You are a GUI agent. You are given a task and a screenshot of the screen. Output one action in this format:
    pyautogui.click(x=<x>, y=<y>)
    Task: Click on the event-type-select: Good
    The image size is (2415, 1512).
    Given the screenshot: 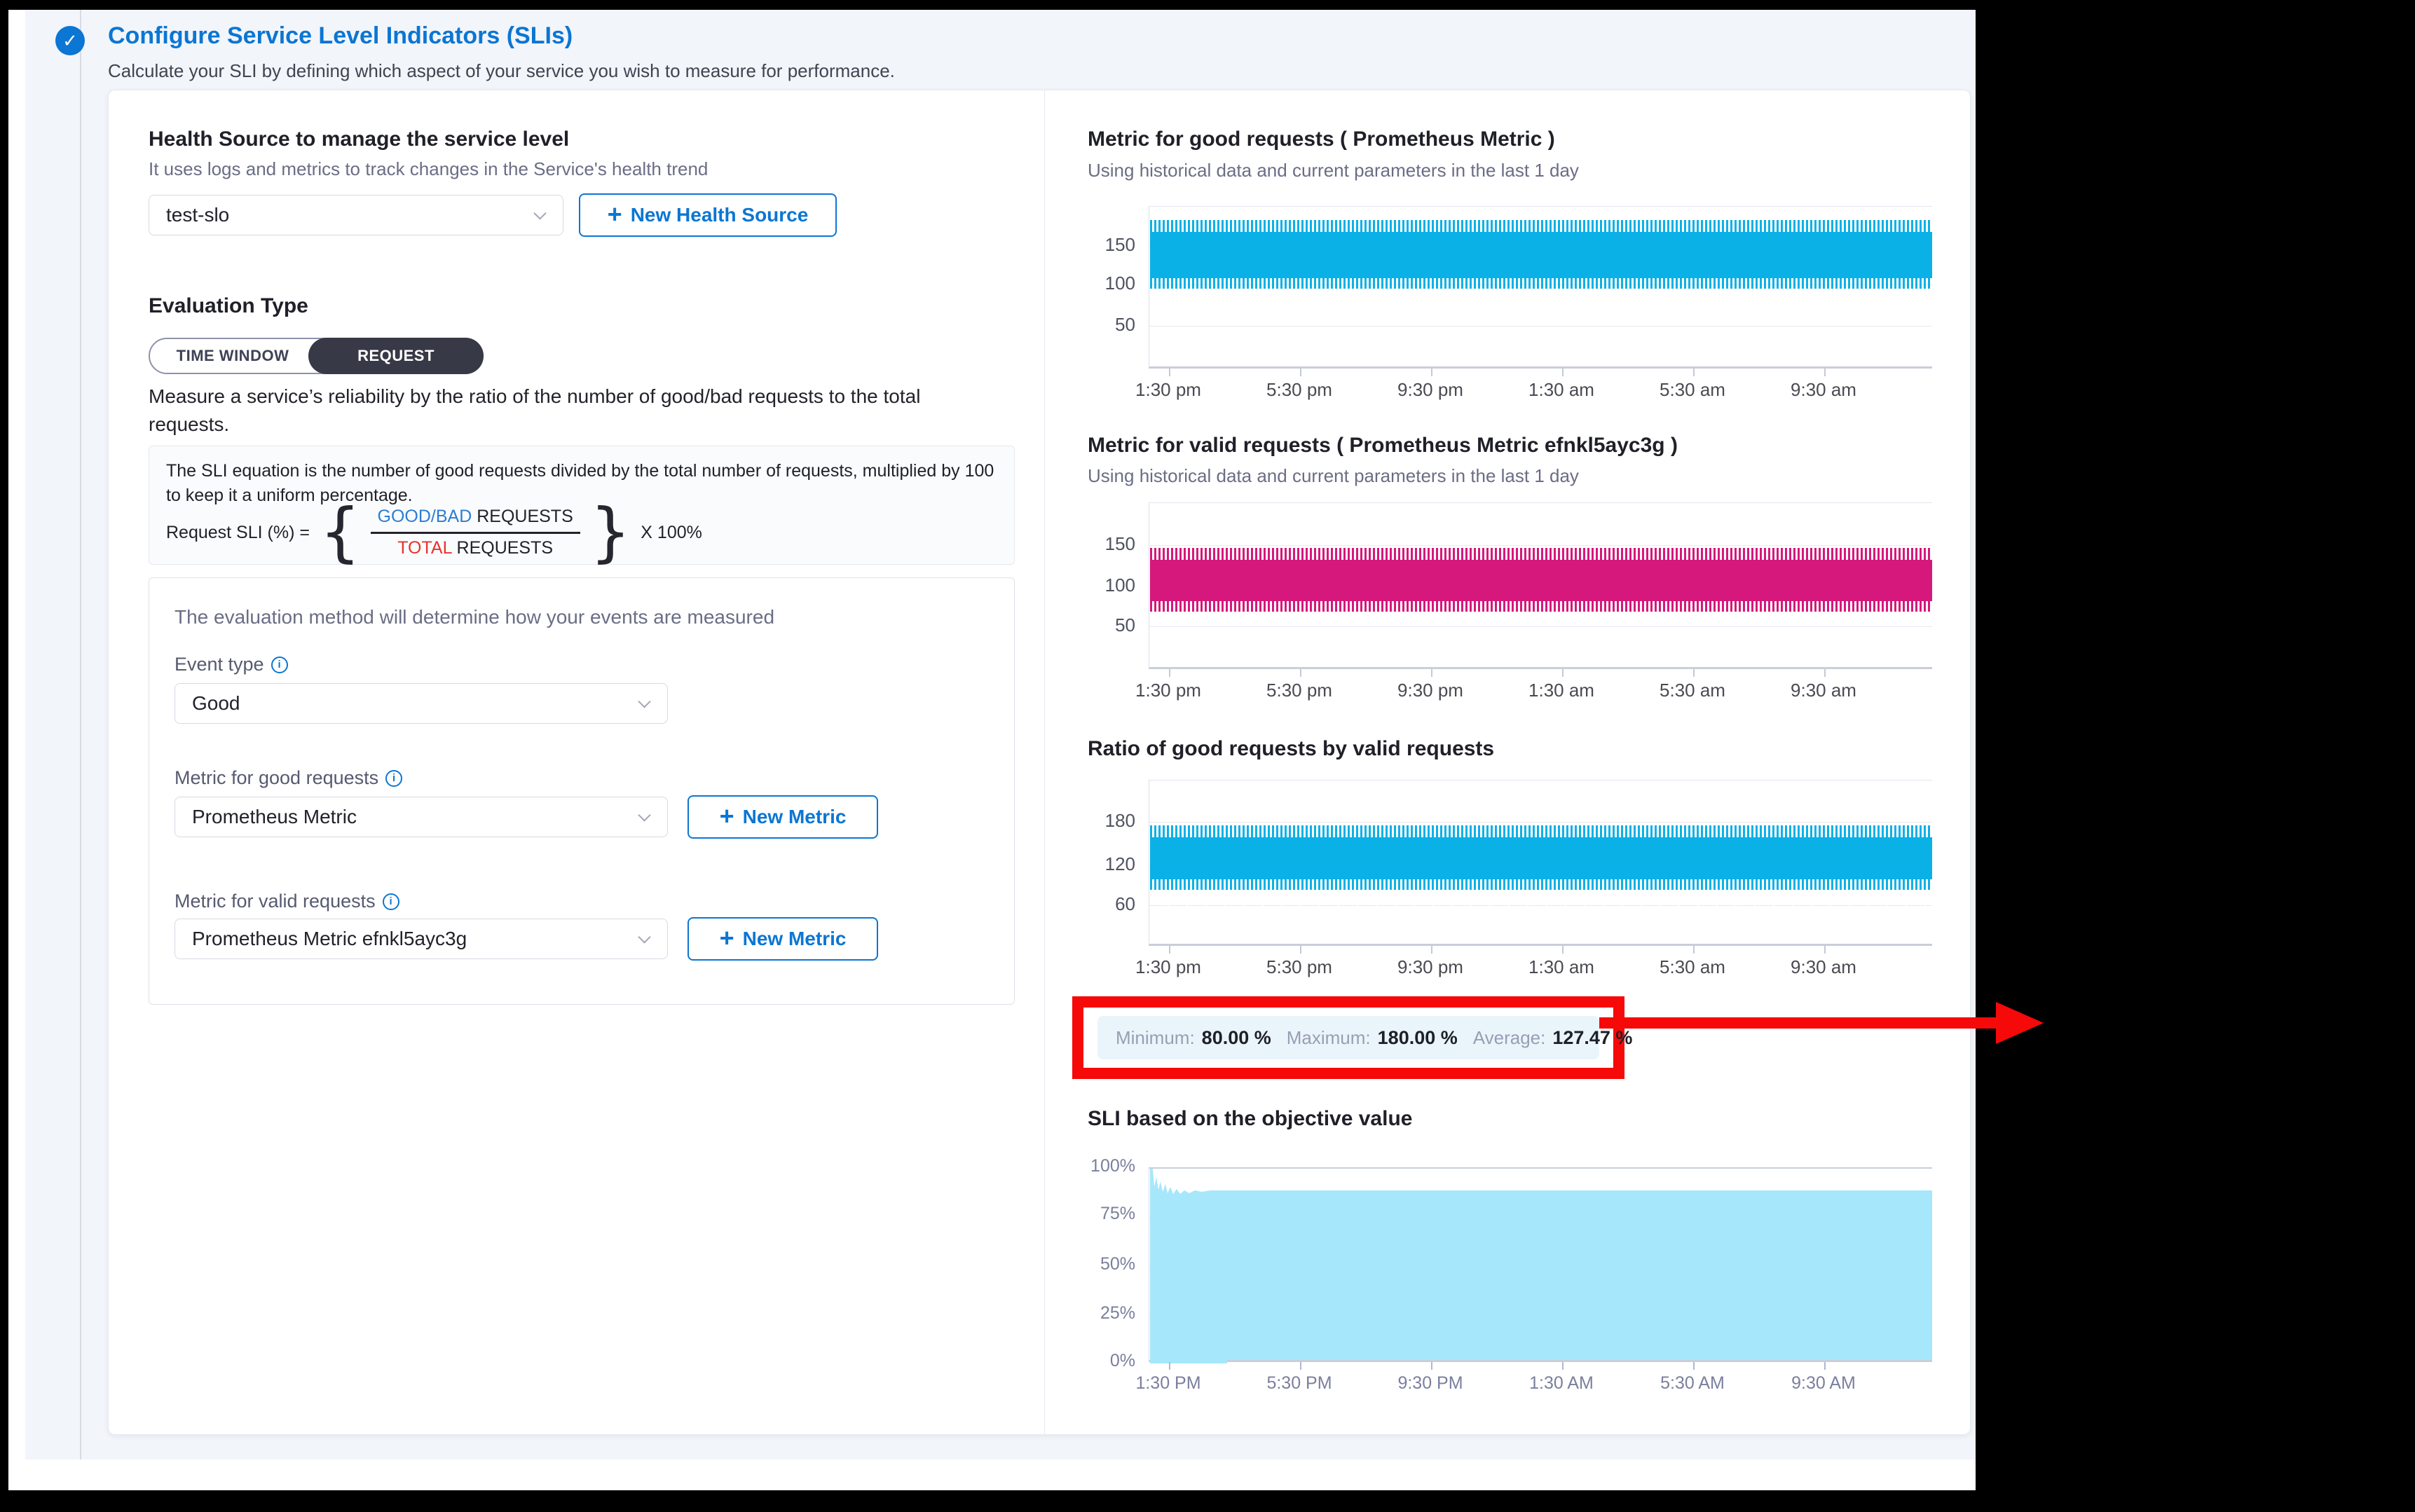 What is the action you would take?
    pyautogui.click(x=421, y=703)
    